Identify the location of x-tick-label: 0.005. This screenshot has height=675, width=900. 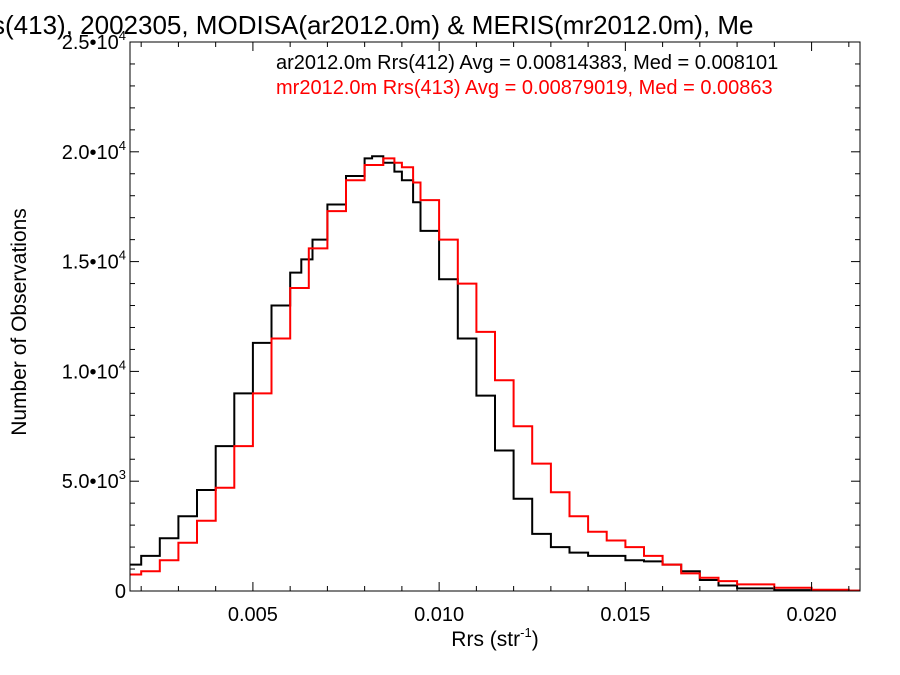
(253, 615).